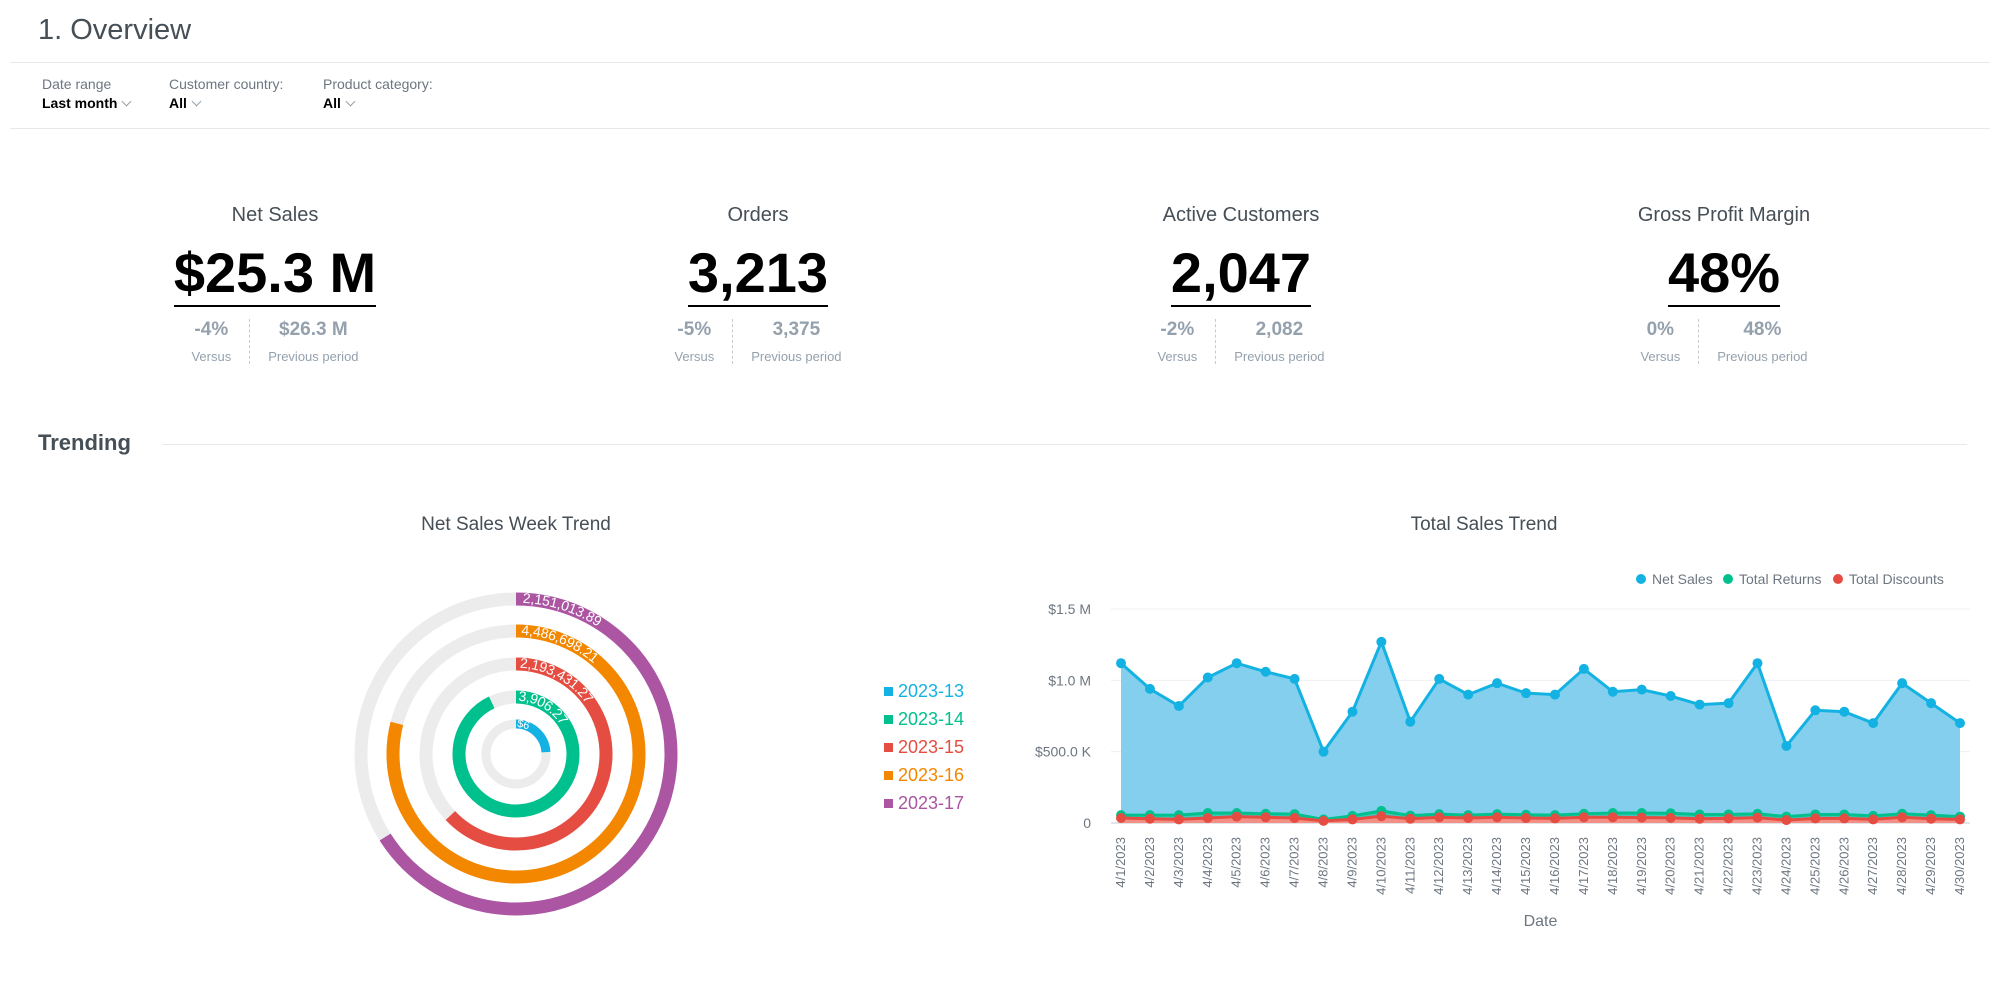  I want to click on kpi-value: 3,213, so click(758, 276).